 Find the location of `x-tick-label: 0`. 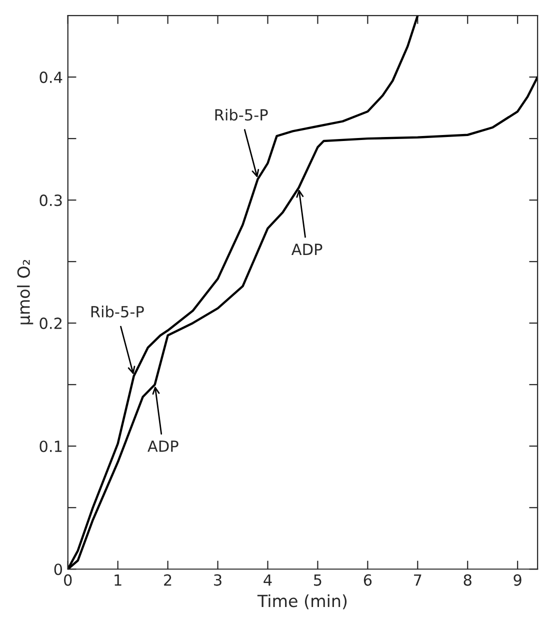

x-tick-label: 0 is located at coordinates (68, 580).